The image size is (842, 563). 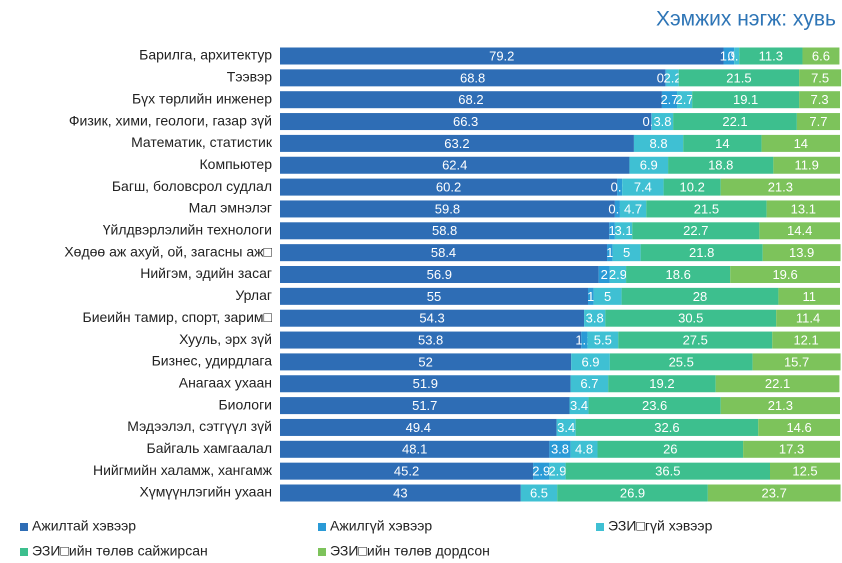 I want to click on category-label: Тээвэр, so click(x=249, y=77).